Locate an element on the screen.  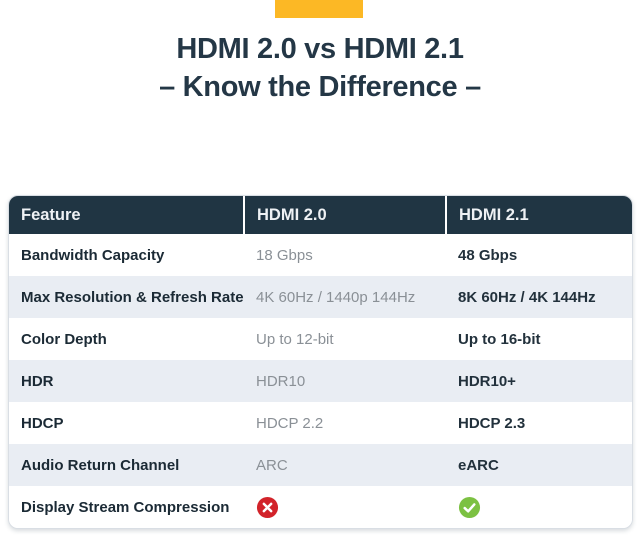
feature-cell: Audio Return Channel is located at coordinates (126, 465).